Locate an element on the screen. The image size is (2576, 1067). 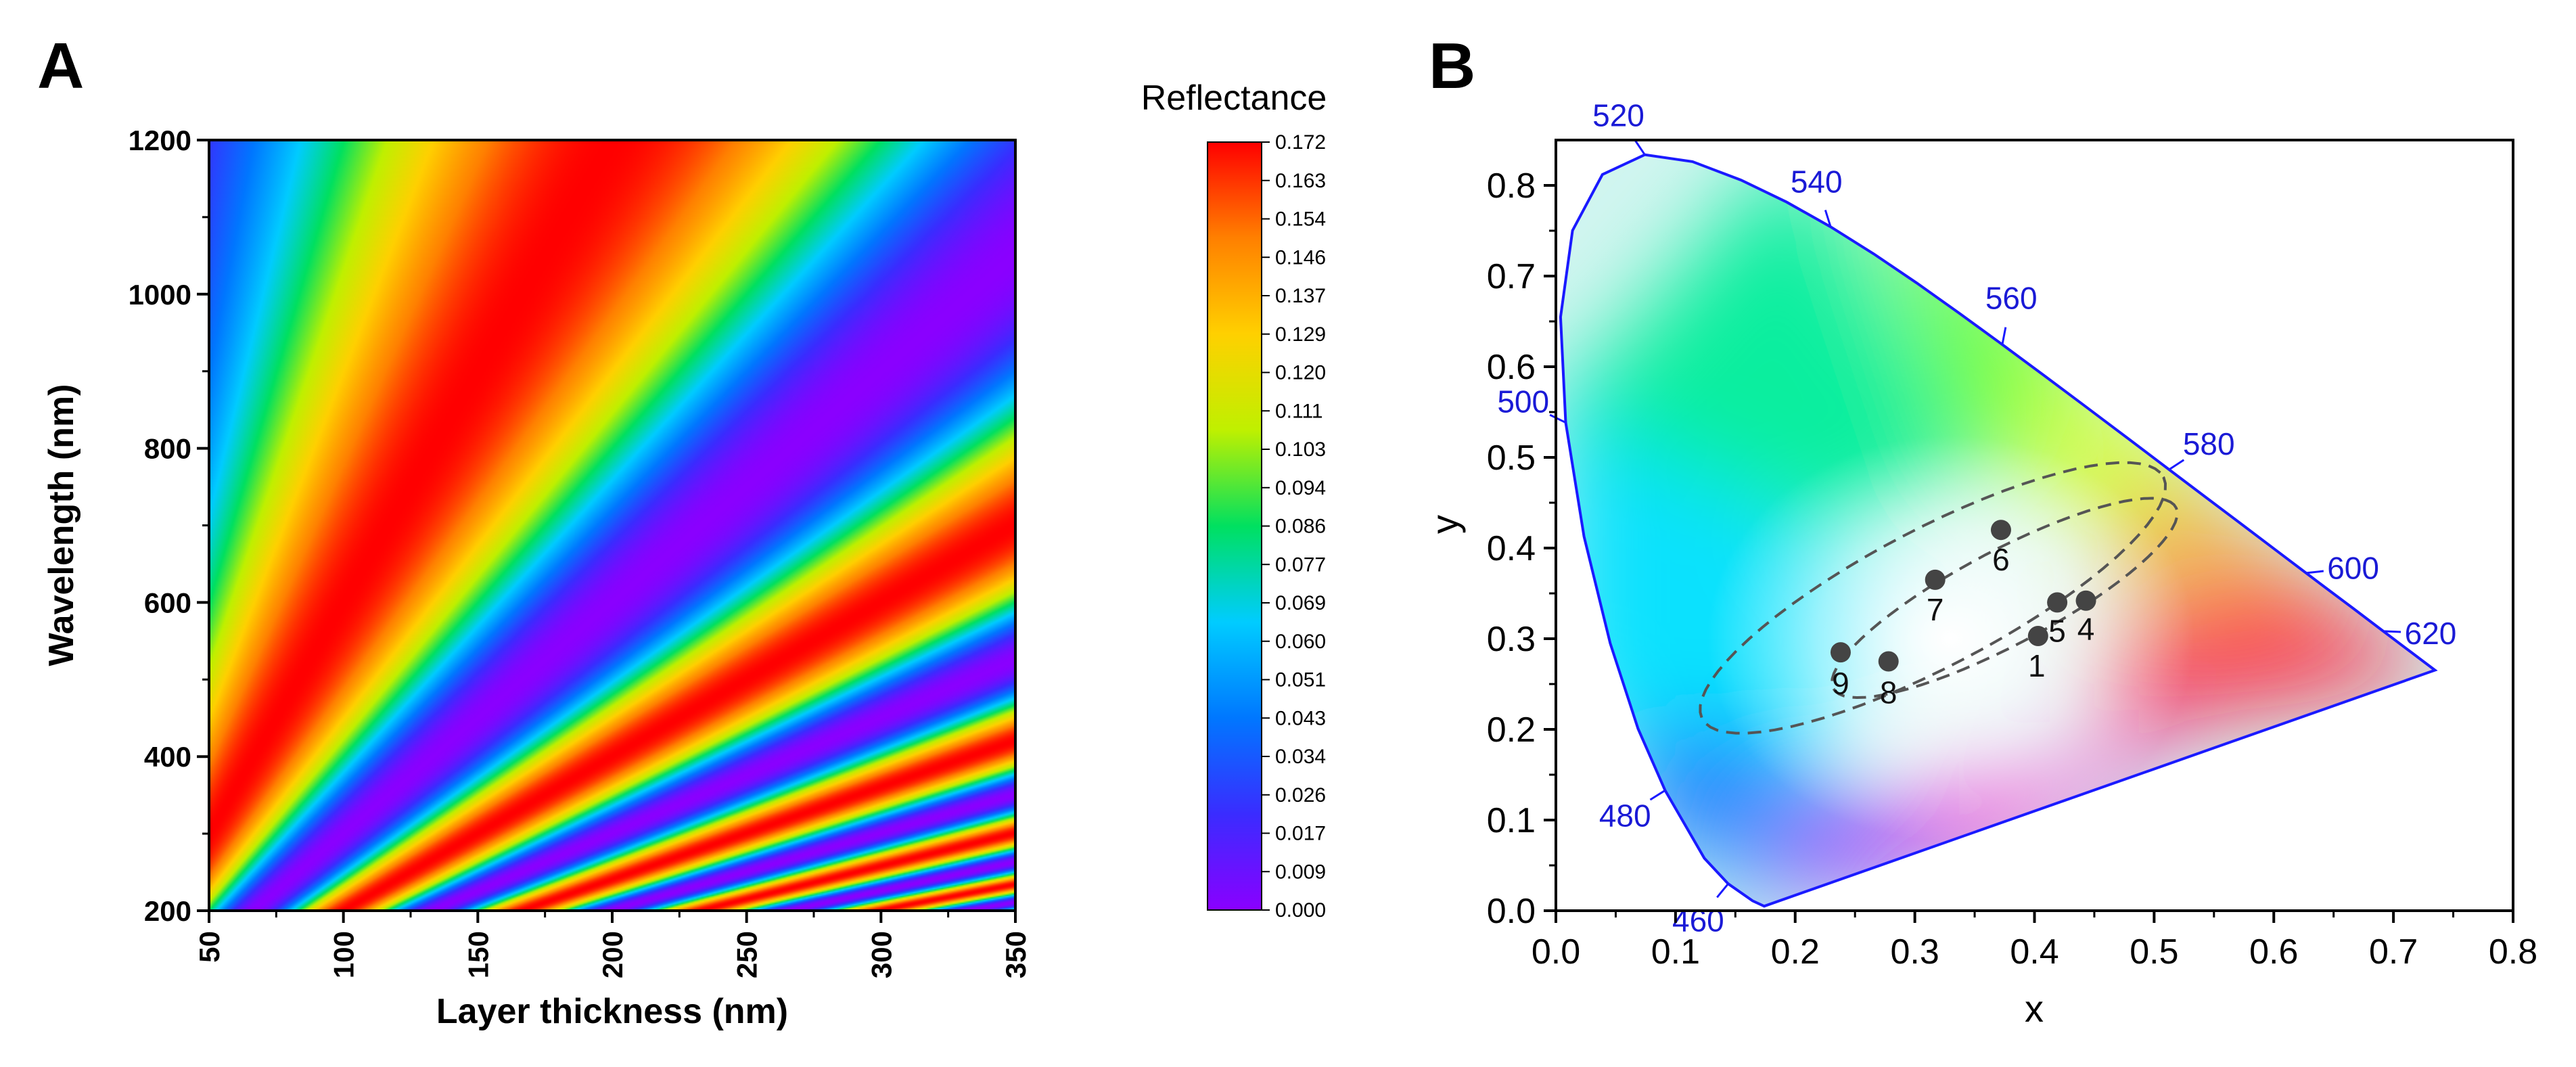
x-tick-label: 0.3 is located at coordinates (1914, 952).